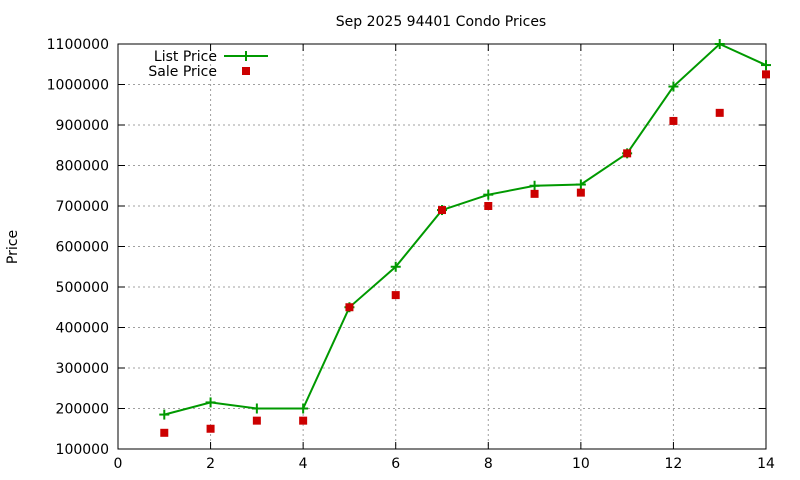  I want to click on y-tick-label: 200000, so click(82, 410).